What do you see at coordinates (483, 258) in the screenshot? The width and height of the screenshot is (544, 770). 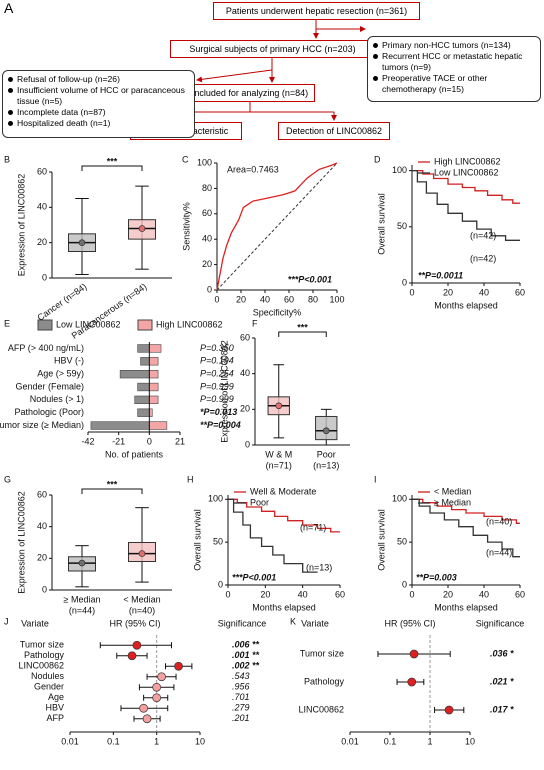 I see `annotation: (n=42)` at bounding box center [483, 258].